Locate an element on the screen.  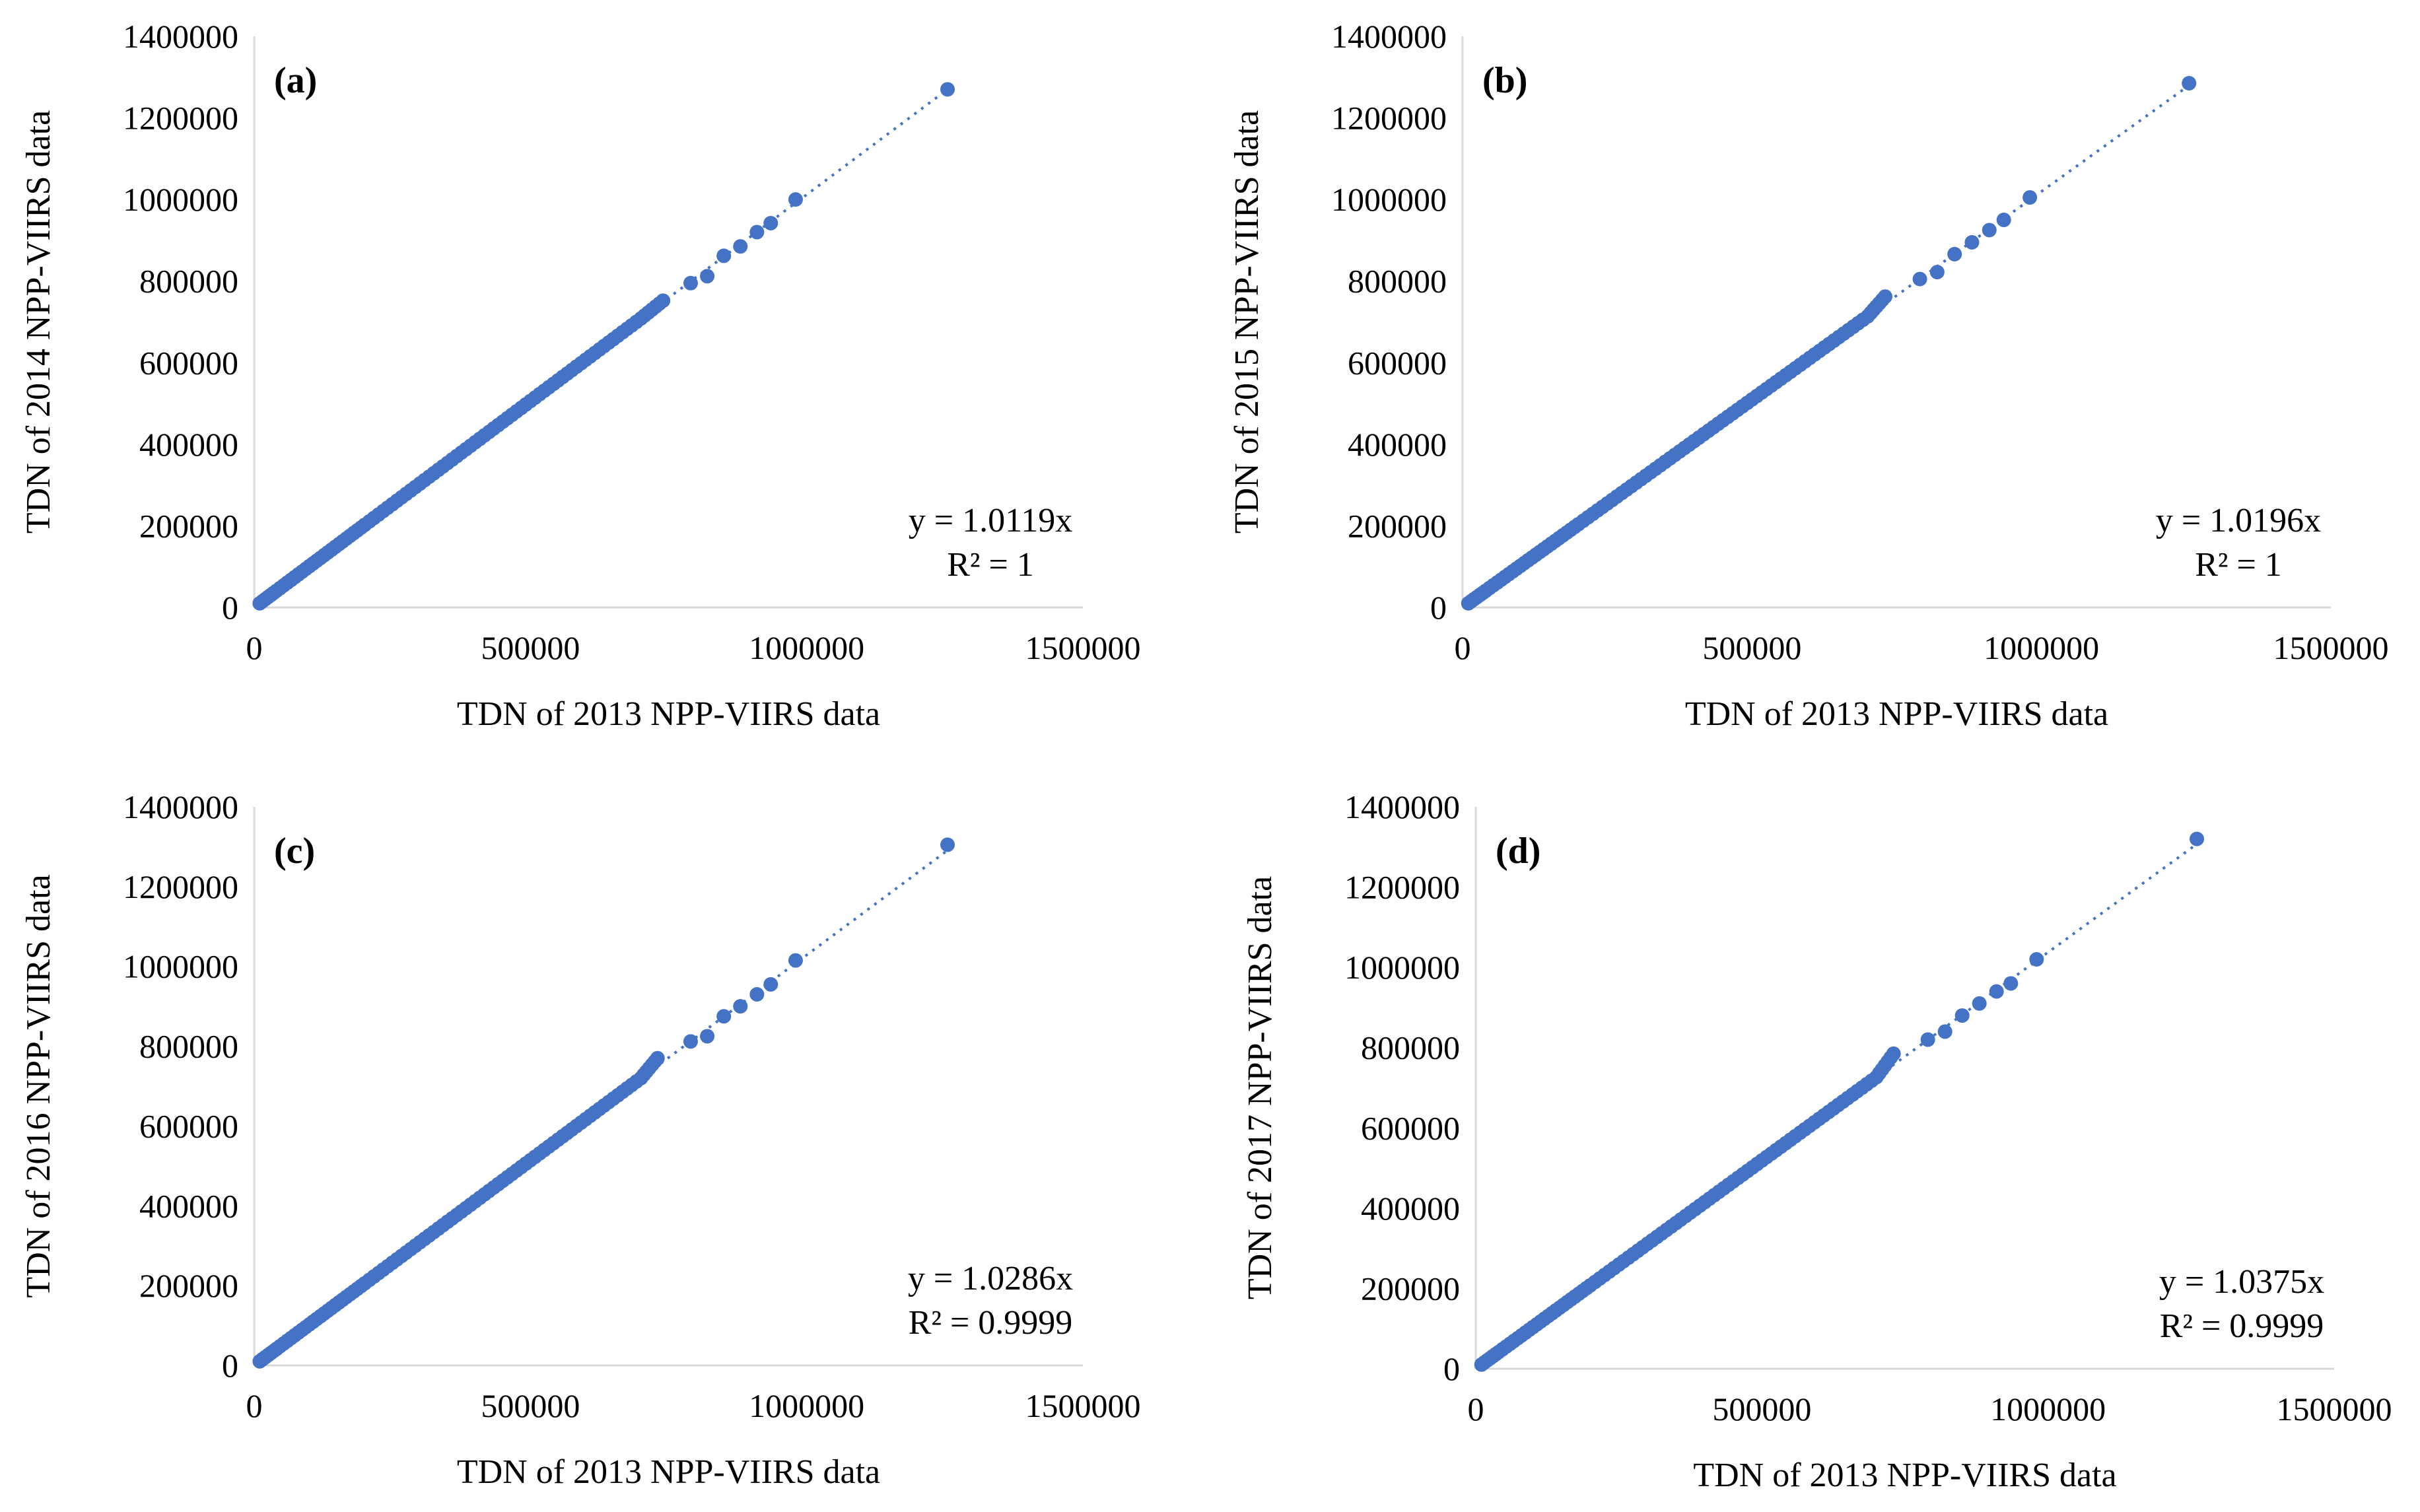
trend-equation: y = 1.0119x is located at coordinates (990, 521).